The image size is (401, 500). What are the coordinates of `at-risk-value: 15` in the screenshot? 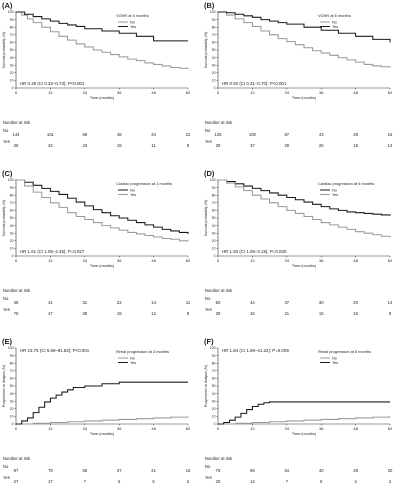 It's located at (321, 313).